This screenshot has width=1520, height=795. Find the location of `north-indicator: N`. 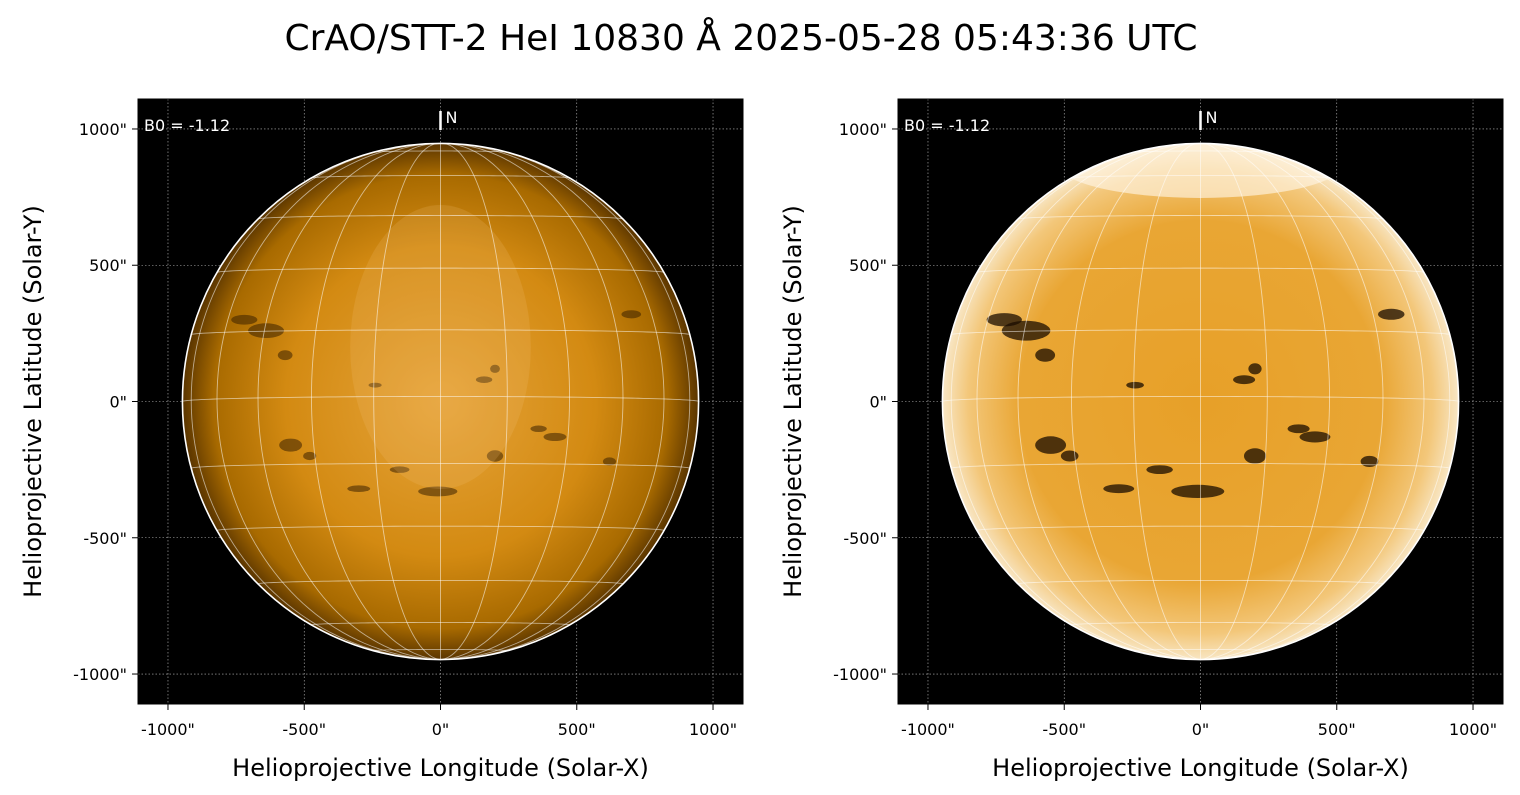

north-indicator: N is located at coordinates (448, 119).